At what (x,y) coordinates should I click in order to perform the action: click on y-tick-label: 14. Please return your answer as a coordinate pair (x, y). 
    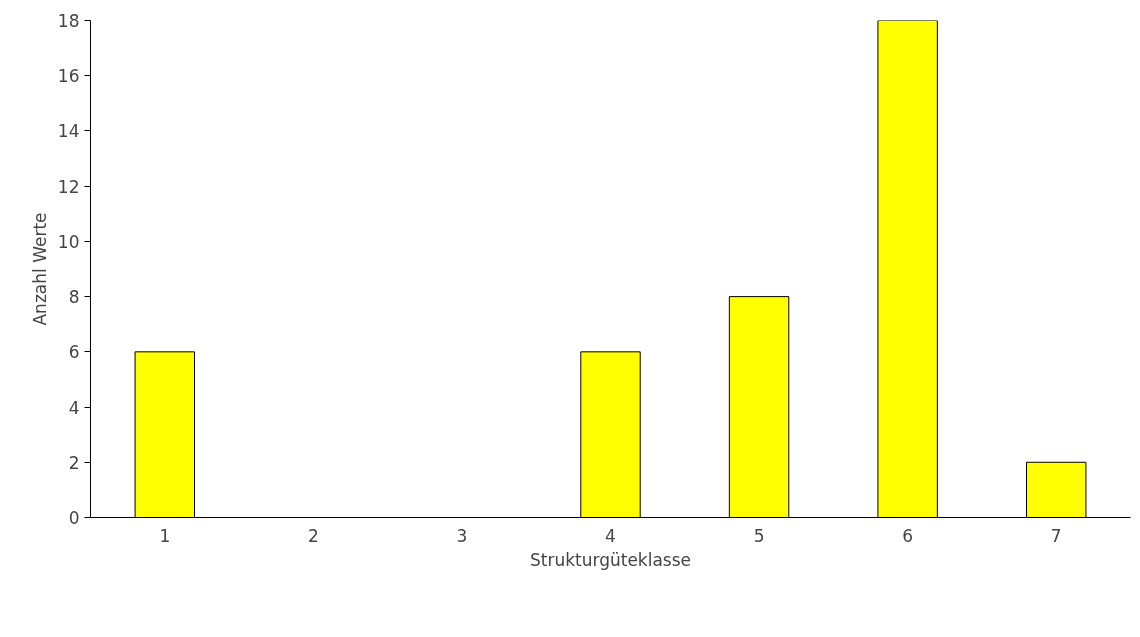
    Looking at the image, I should click on (68, 131).